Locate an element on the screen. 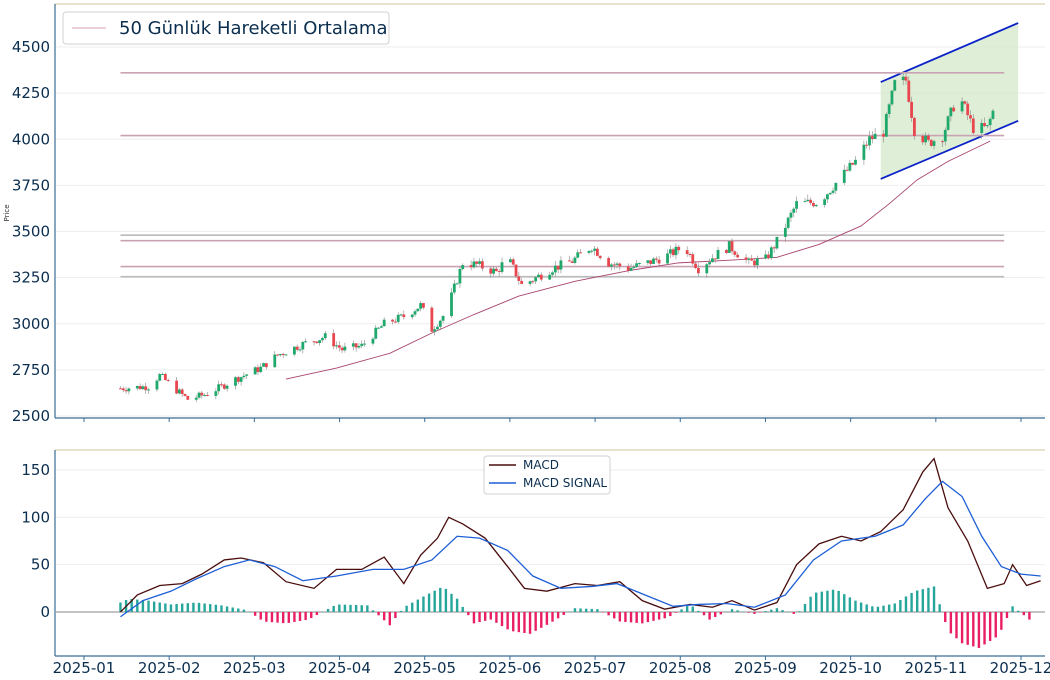  x-tick-label: 2025-07 is located at coordinates (595, 668).